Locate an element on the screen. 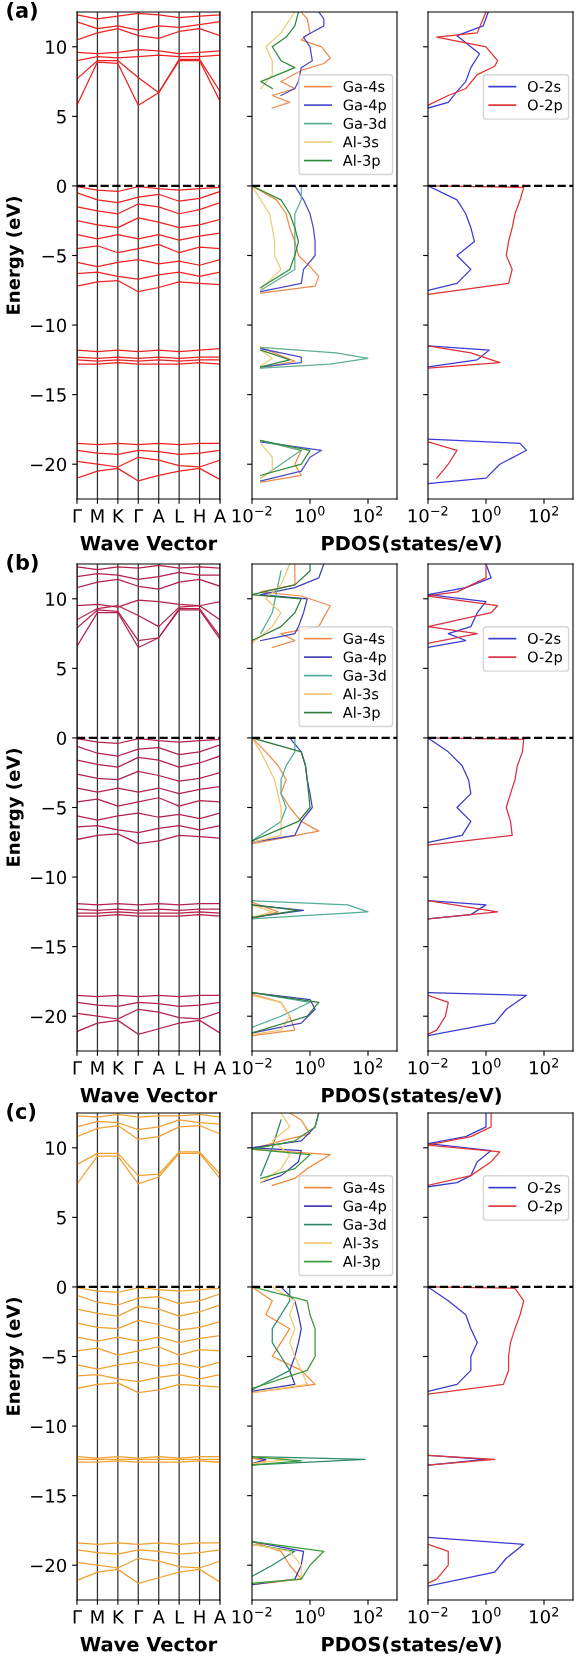 The image size is (580, 1665). chart-title: (a) is located at coordinates (22, 11).